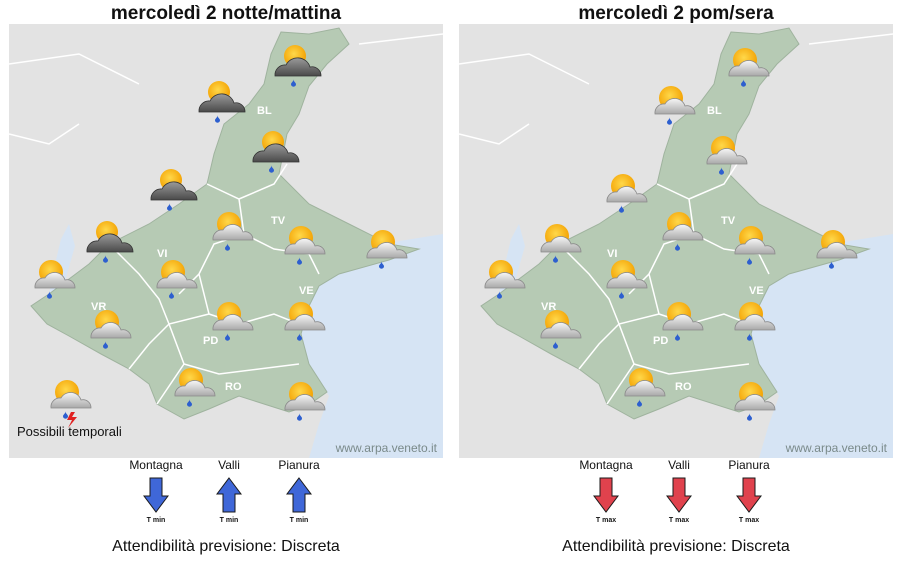 The height and width of the screenshot is (561, 903). I want to click on storm-note: Possibili temporali, so click(69, 431).